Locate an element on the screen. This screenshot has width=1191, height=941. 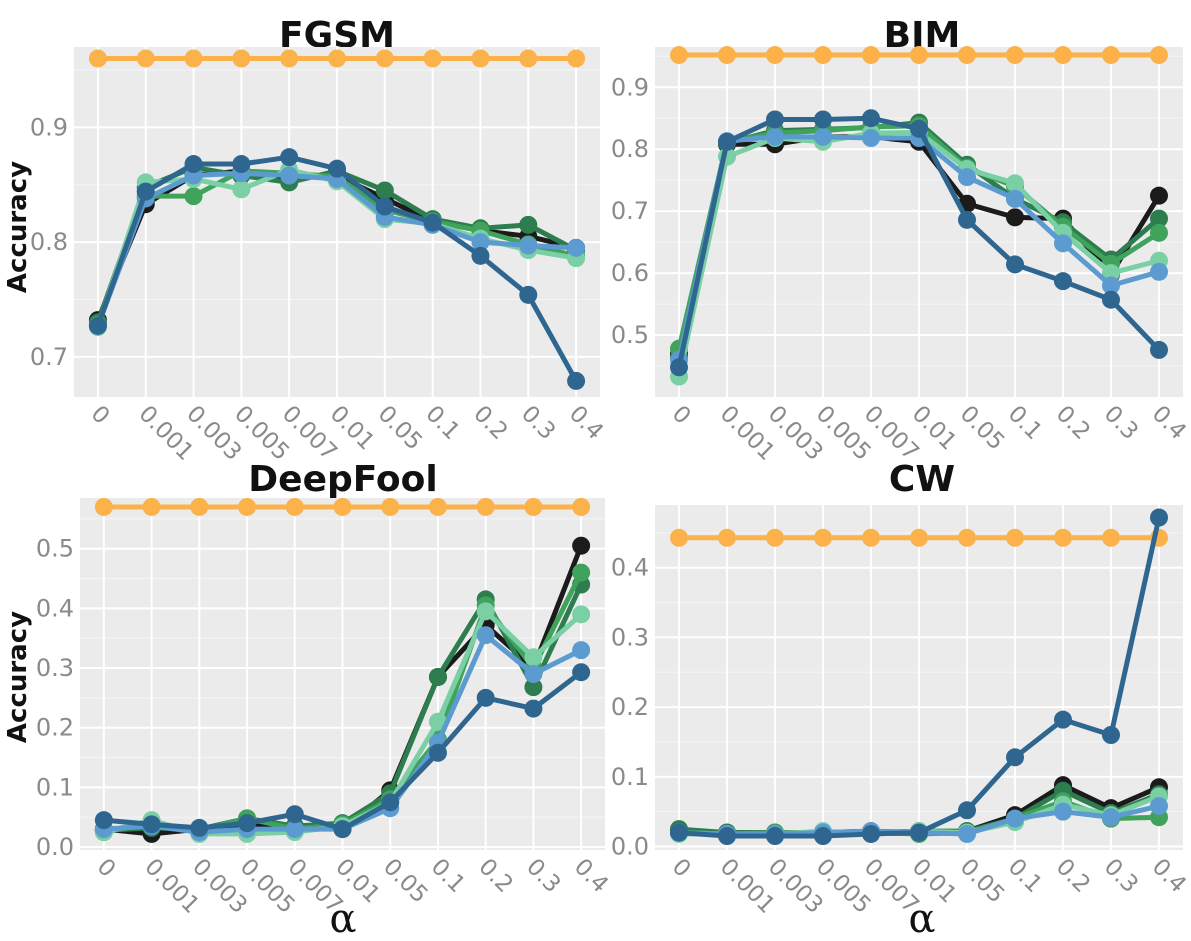
x-tick-label: 0.007 is located at coordinates (891, 886).